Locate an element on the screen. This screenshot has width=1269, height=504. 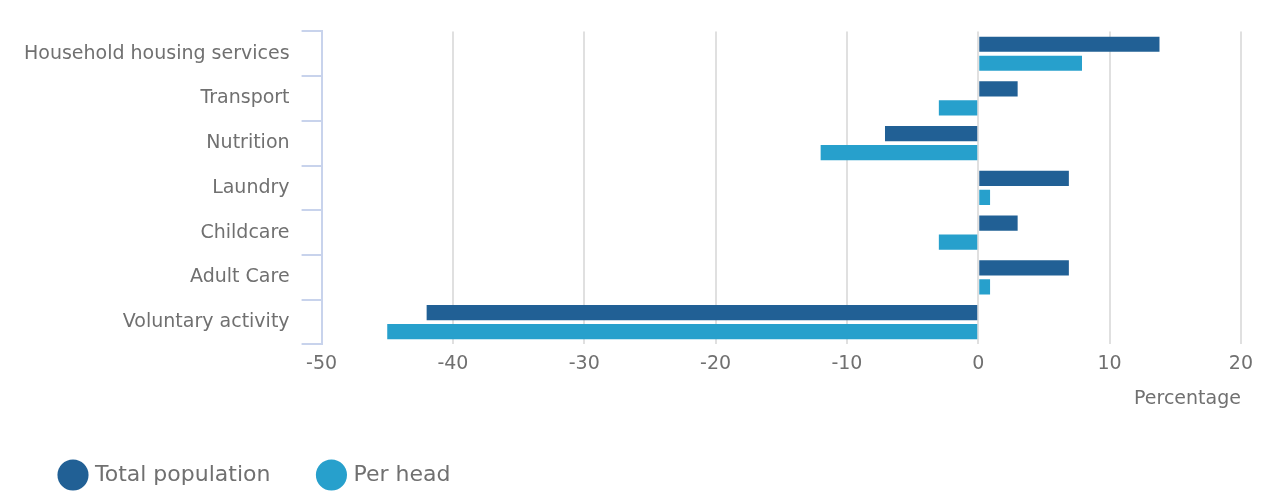
x-axis-title: Percentage is located at coordinates (1187, 396).